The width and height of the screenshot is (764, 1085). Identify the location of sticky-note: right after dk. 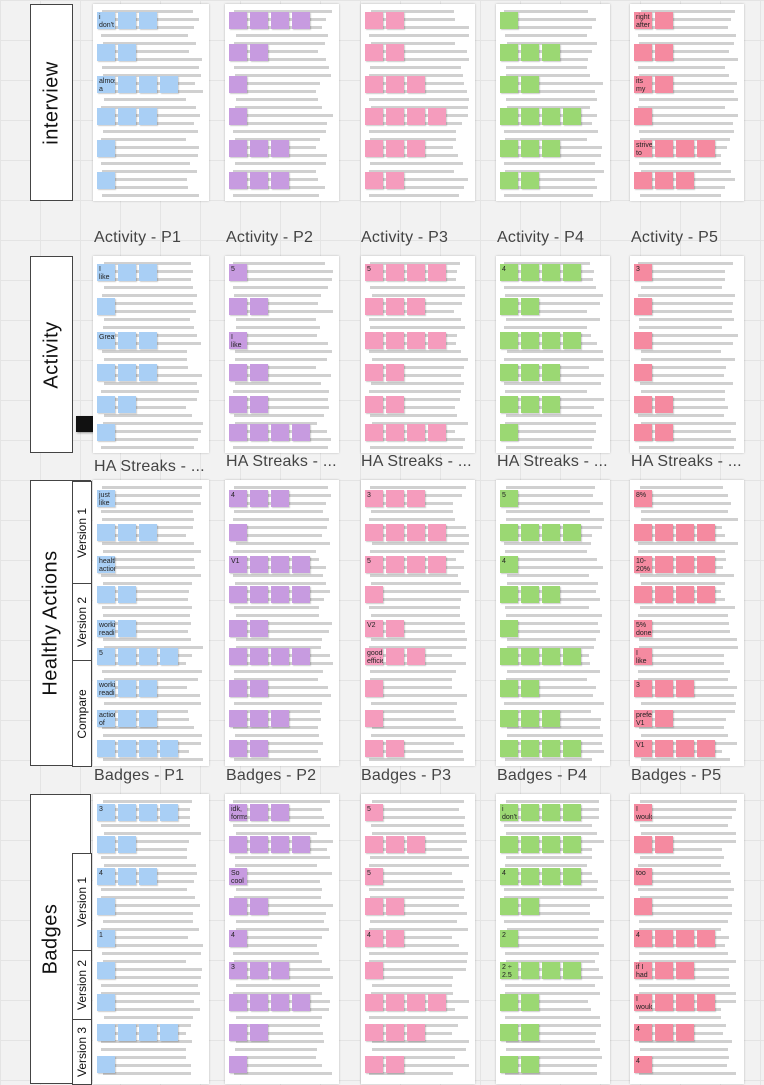
(643, 20).